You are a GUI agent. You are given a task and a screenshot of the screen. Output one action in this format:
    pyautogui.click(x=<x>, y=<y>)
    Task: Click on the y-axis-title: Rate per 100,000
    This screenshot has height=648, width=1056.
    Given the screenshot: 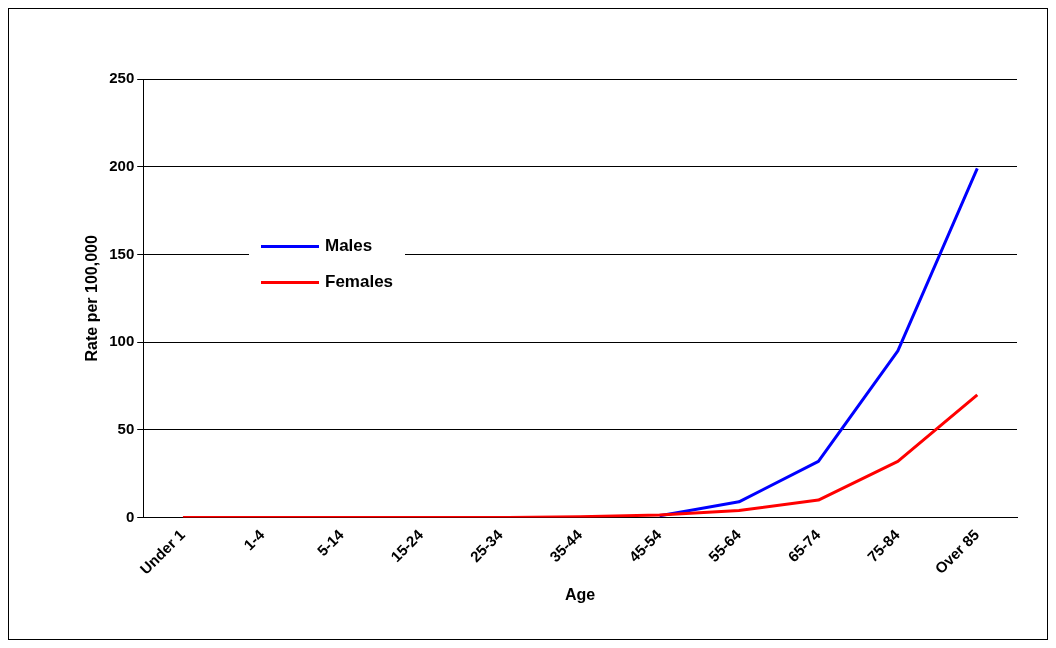 What is the action you would take?
    pyautogui.click(x=92, y=298)
    